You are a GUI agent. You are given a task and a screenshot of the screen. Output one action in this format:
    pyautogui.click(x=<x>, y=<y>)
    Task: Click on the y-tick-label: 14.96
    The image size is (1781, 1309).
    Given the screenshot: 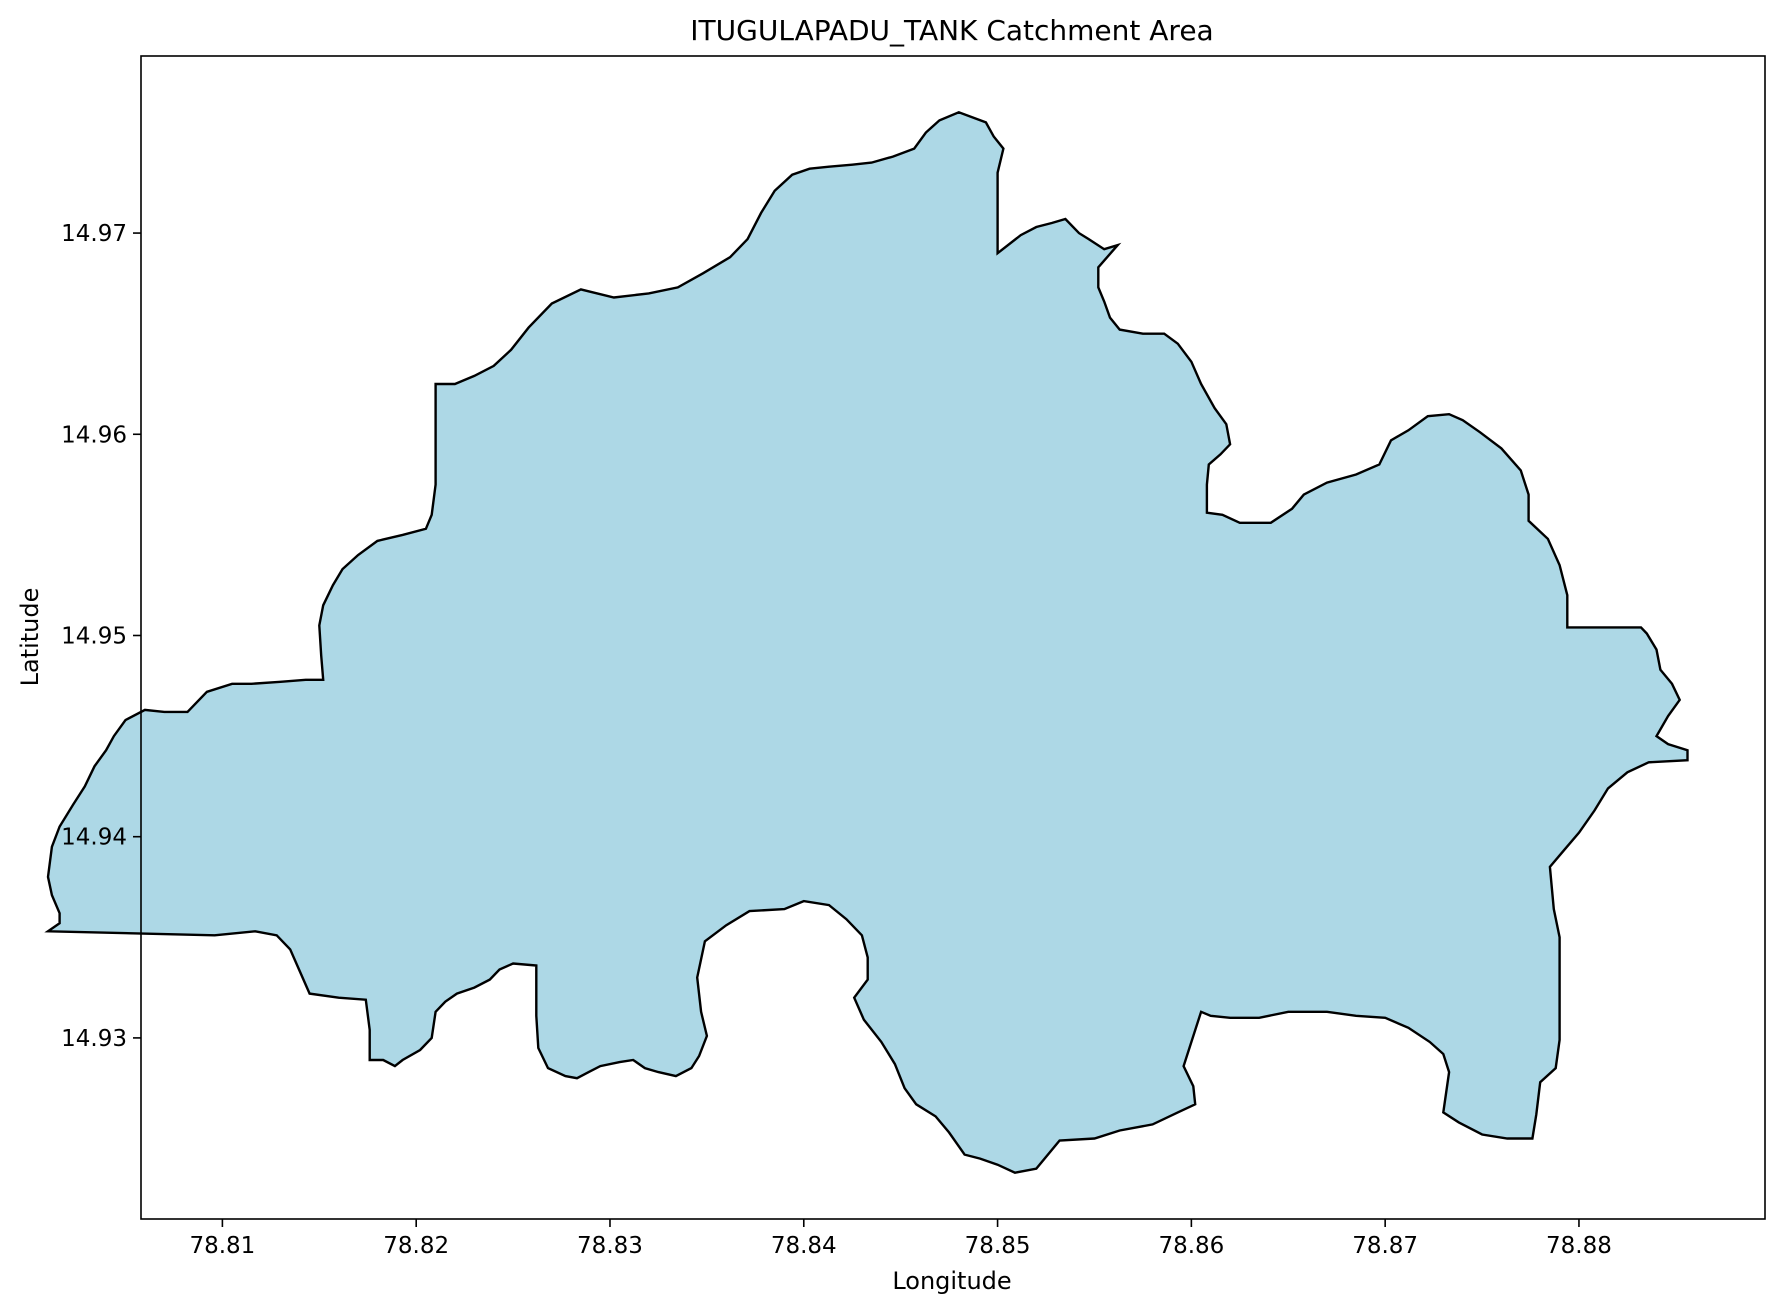 What is the action you would take?
    pyautogui.click(x=94, y=435)
    